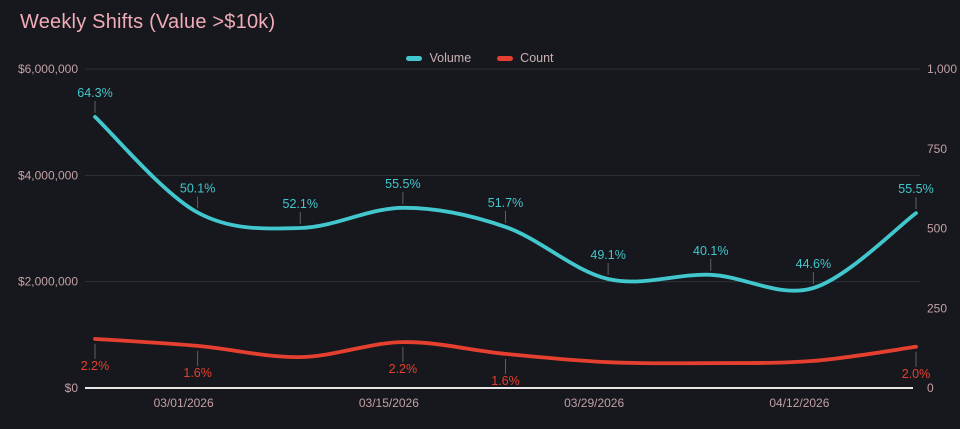 This screenshot has width=960, height=429. Describe the element at coordinates (505, 58) in the screenshot. I see `count-series-swatch-icon` at that location.